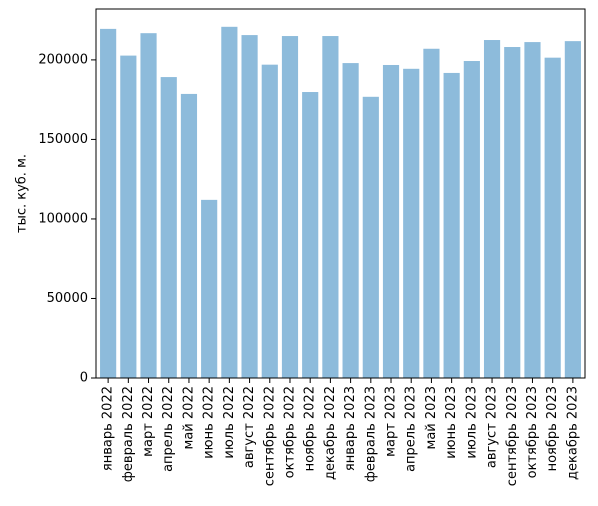 The height and width of the screenshot is (506, 598). What do you see at coordinates (572, 433) in the screenshot?
I see `x-tick-label: декабрь 2023` at bounding box center [572, 433].